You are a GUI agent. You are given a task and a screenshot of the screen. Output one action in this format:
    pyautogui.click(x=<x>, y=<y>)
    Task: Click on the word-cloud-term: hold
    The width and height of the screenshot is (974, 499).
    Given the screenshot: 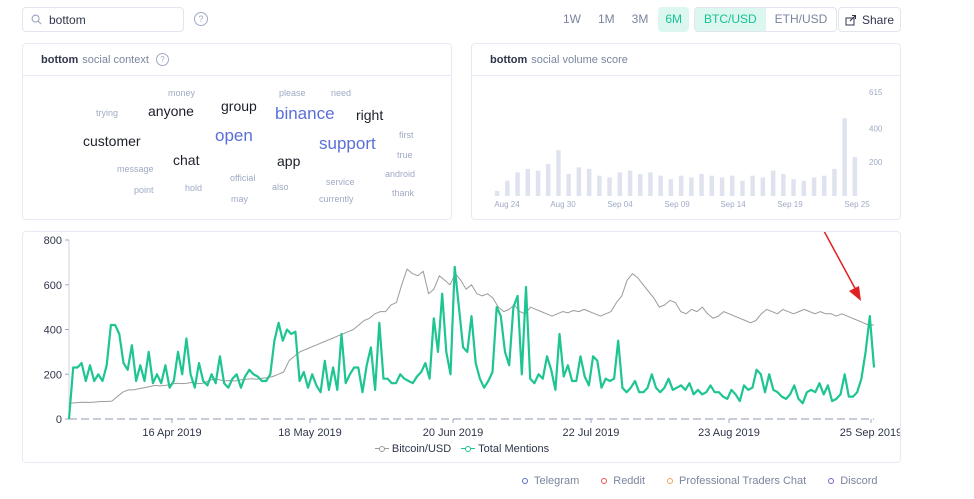 What is the action you would take?
    pyautogui.click(x=194, y=188)
    